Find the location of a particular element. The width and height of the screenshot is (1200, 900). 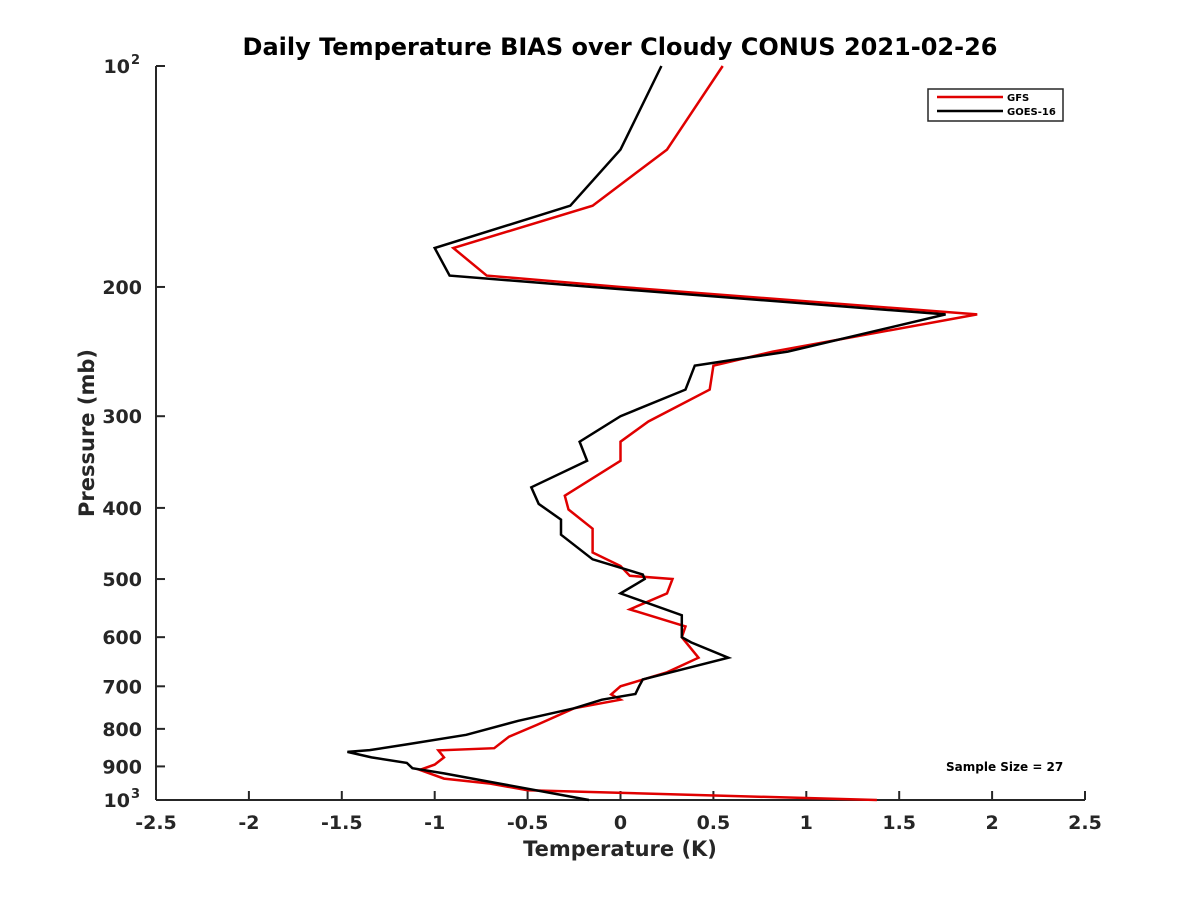

y-tick-label: 900 is located at coordinates (122, 767).